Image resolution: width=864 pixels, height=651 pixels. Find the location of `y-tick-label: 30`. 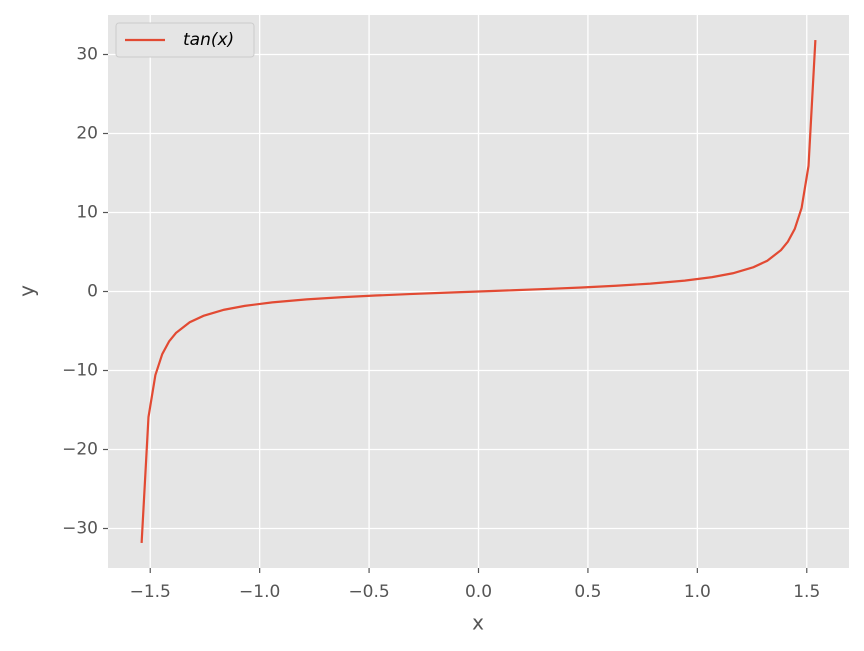

y-tick-label: 30 is located at coordinates (87, 55).